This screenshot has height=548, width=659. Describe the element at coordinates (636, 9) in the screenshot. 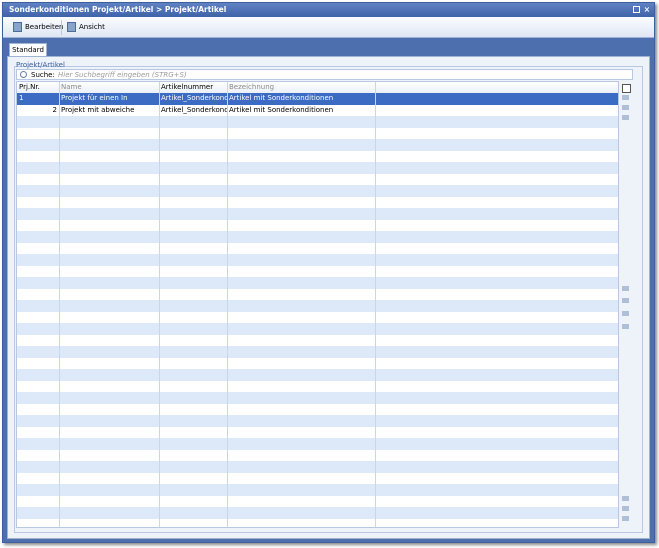

I see `restore-button` at that location.